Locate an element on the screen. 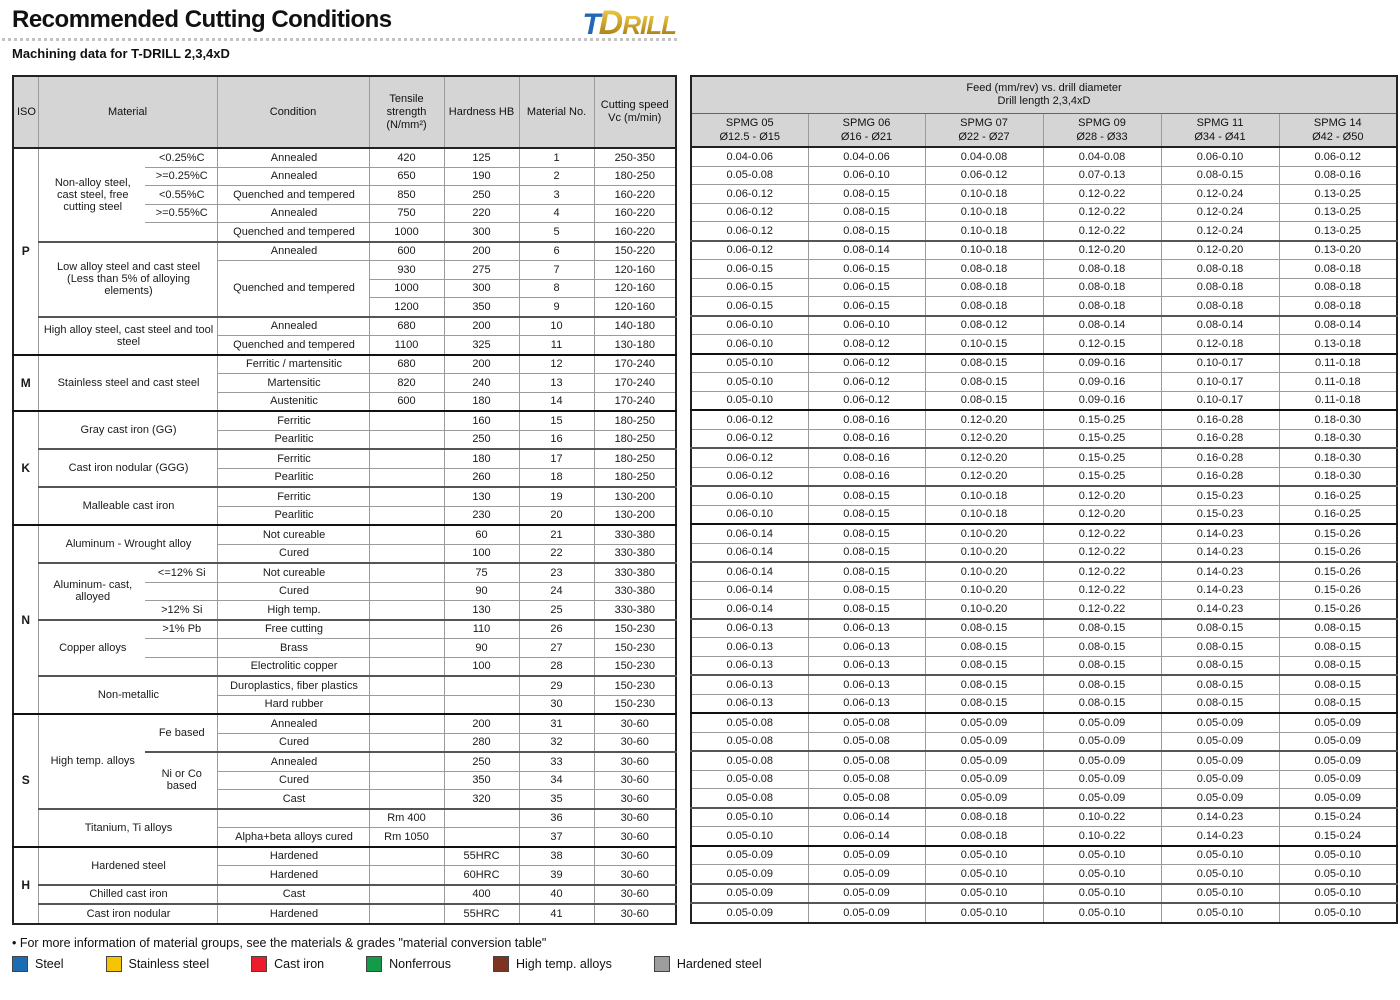  material-table-cell: 240 is located at coordinates (481, 383).